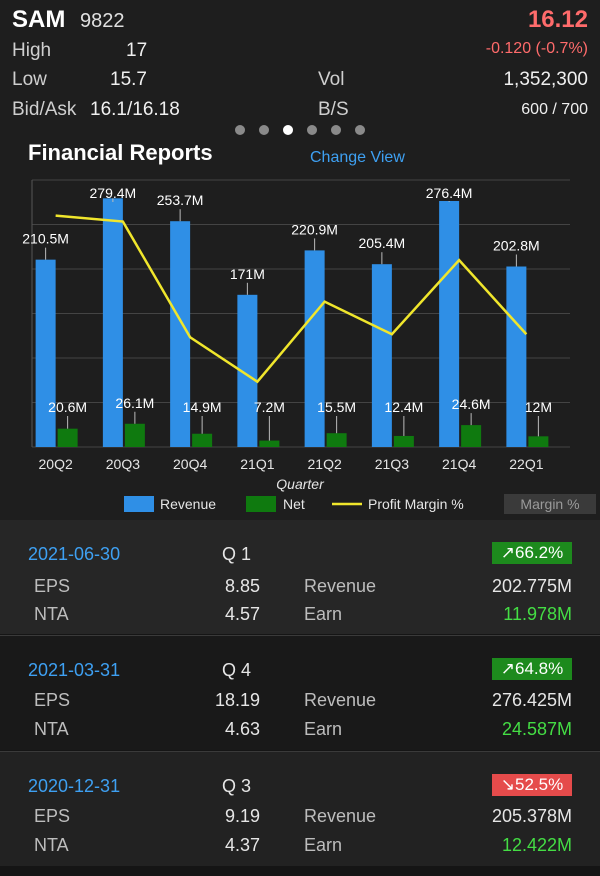 This screenshot has height=876, width=600. I want to click on page-indicator, so click(300, 131).